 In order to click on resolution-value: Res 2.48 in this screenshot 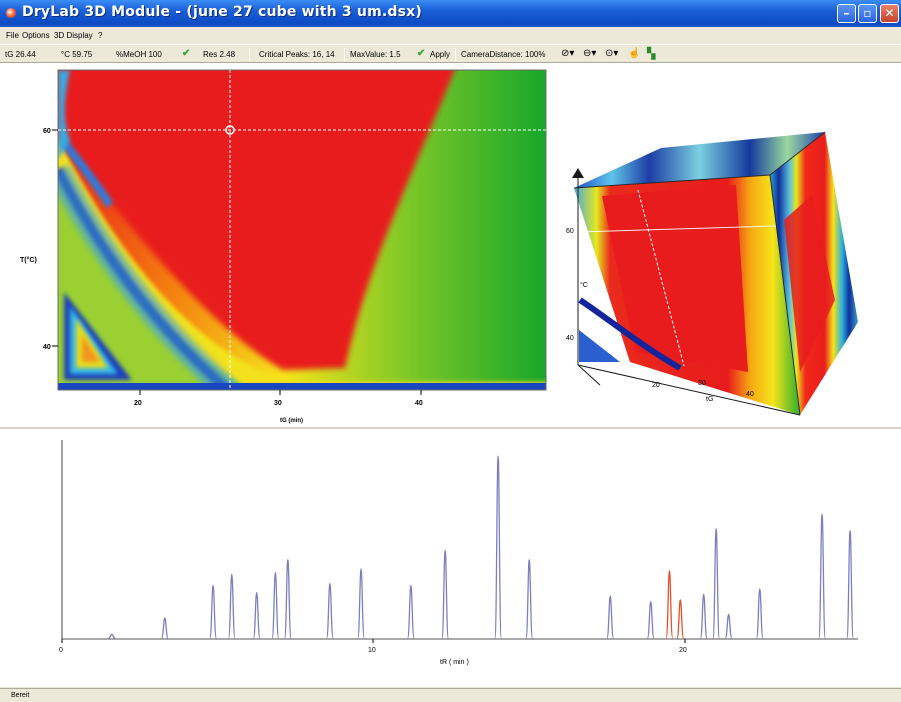, I will do `click(219, 54)`.